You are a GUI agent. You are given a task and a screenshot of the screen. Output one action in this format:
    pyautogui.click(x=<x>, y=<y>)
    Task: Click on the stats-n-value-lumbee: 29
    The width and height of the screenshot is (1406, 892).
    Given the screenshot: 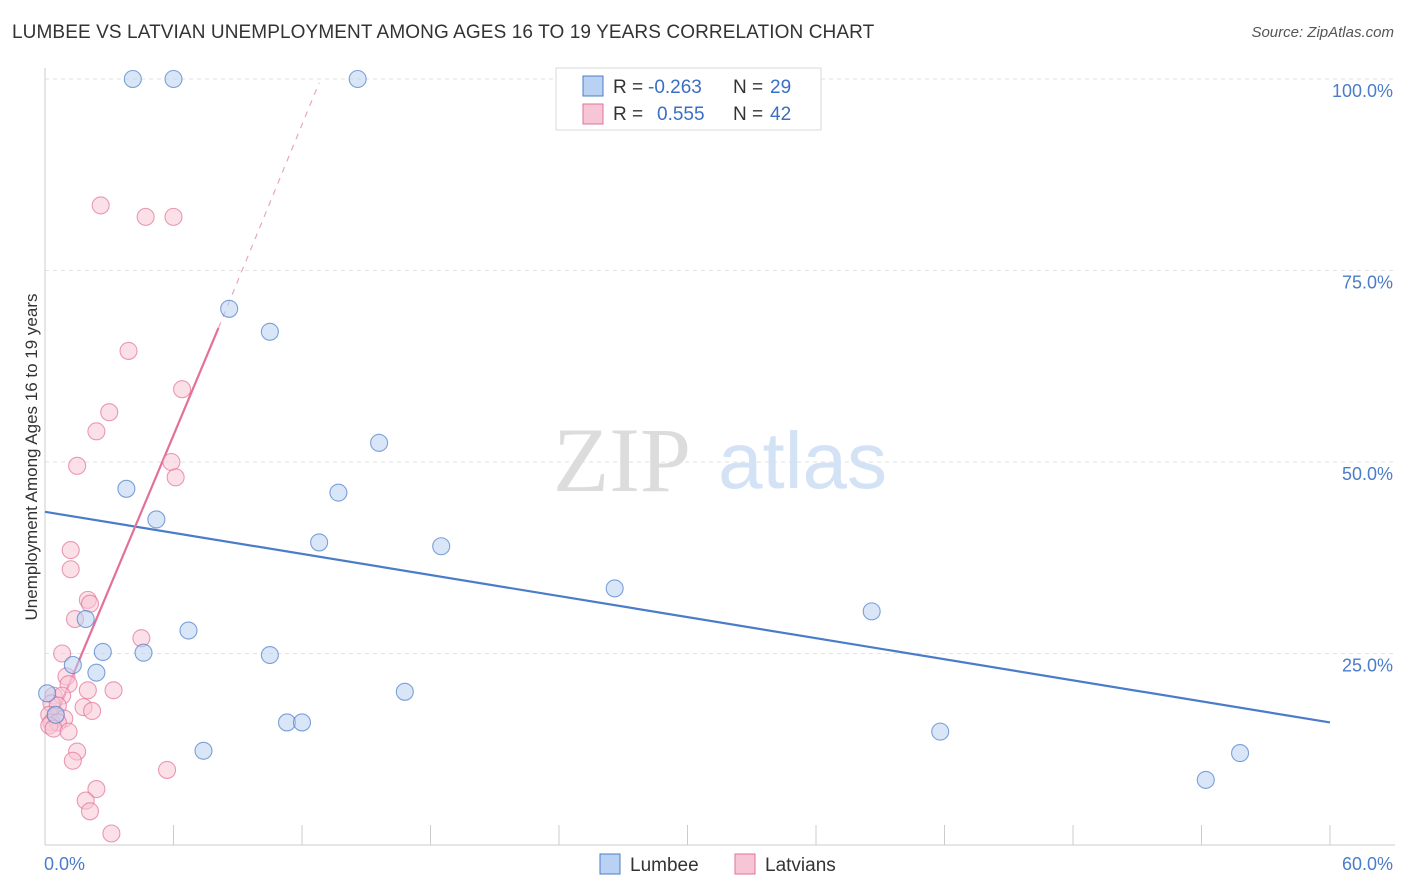 What is the action you would take?
    pyautogui.click(x=780, y=87)
    